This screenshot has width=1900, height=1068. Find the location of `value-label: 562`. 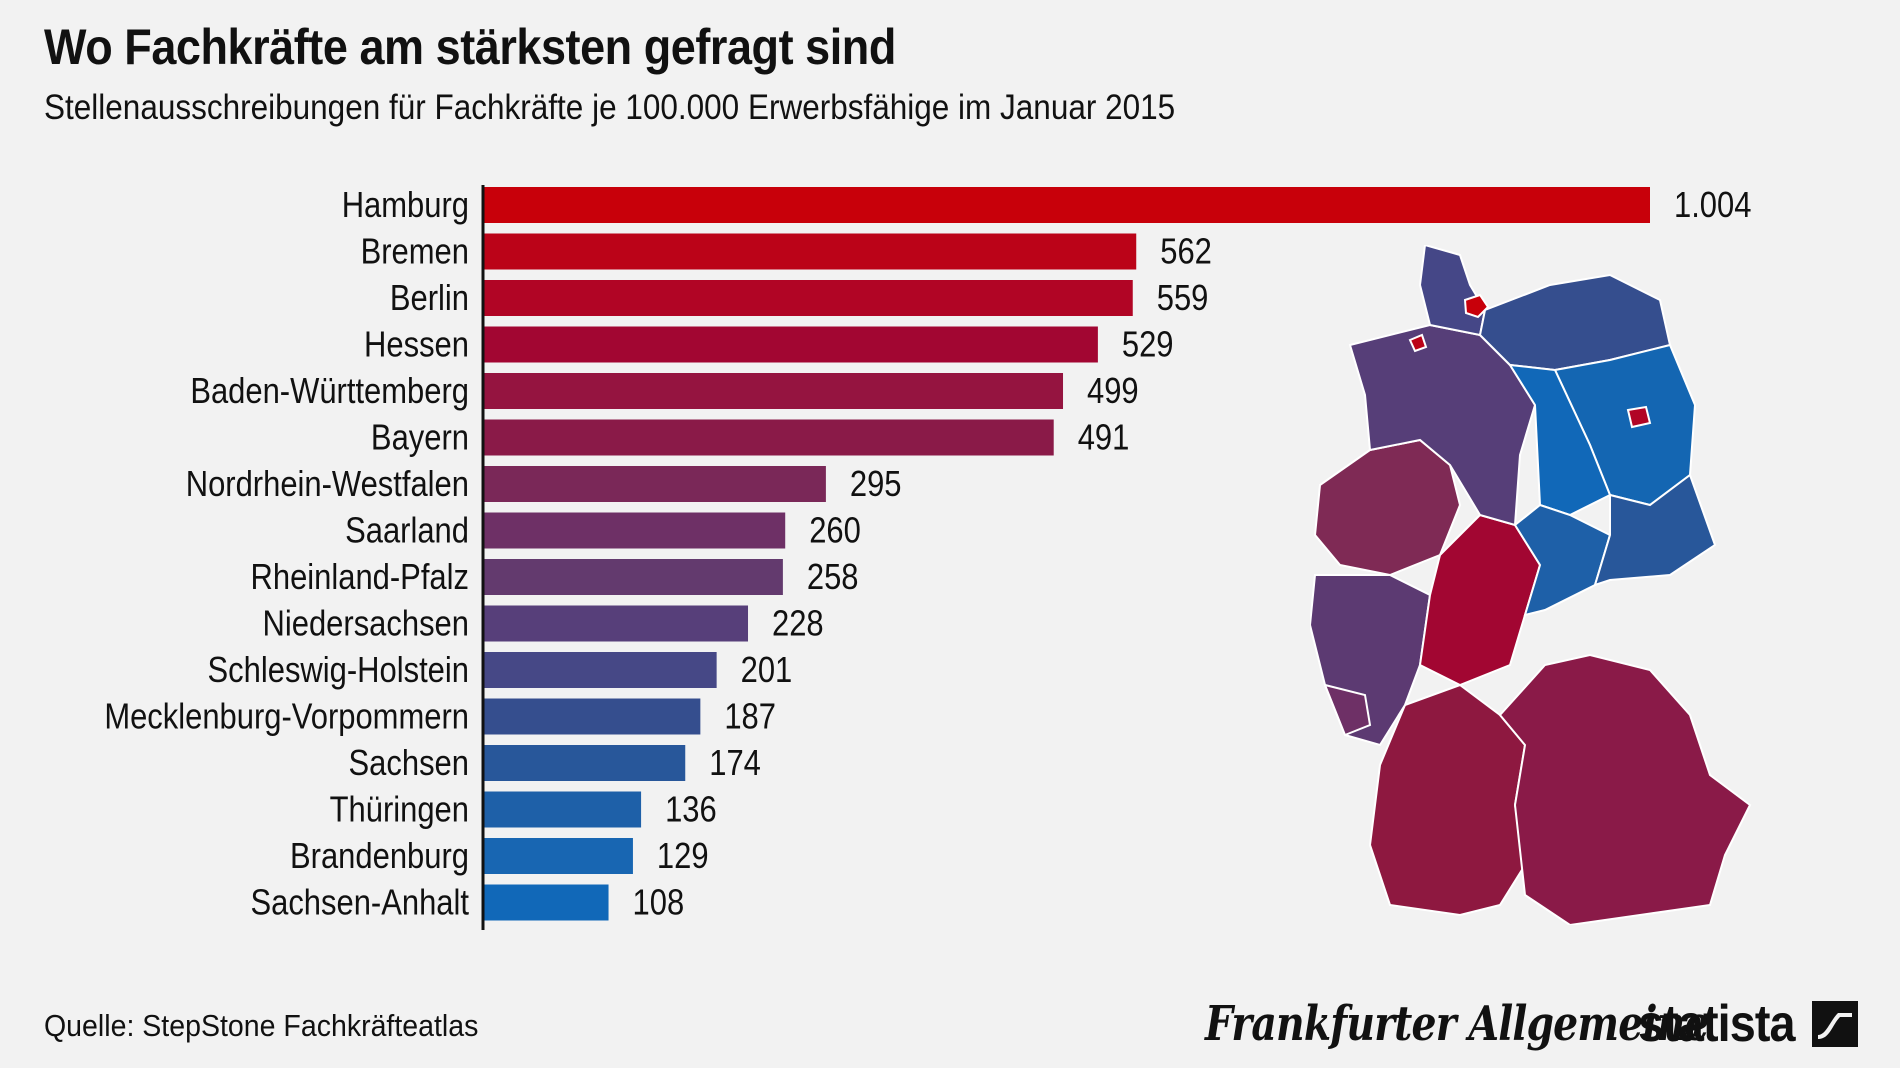

value-label: 562 is located at coordinates (1186, 252).